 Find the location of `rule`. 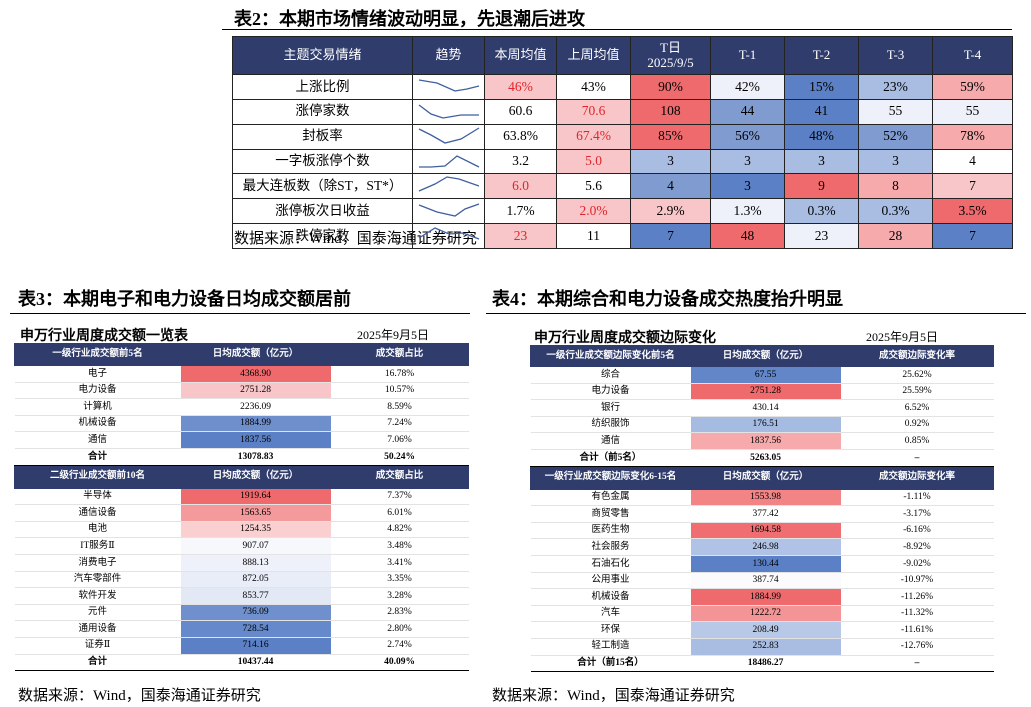

rule is located at coordinates (240, 313).